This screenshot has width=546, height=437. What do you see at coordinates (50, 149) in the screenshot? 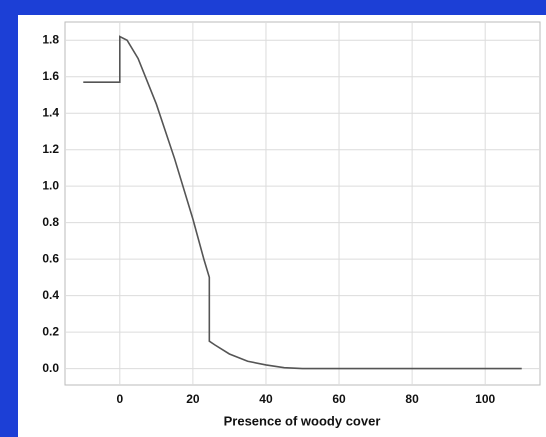
I see `y-tick-label: 1.2` at bounding box center [50, 149].